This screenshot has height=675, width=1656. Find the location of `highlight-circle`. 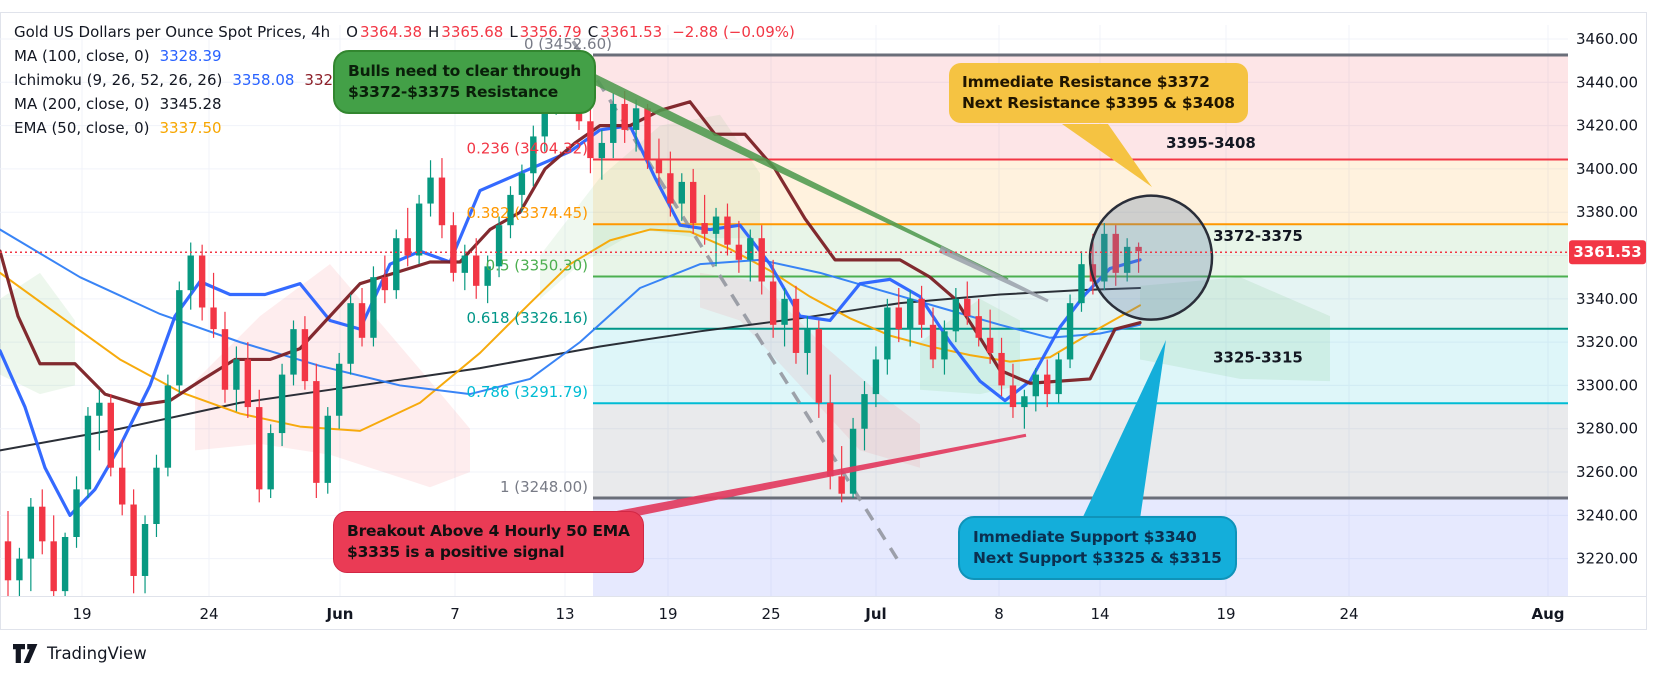

highlight-circle is located at coordinates (1151, 257).